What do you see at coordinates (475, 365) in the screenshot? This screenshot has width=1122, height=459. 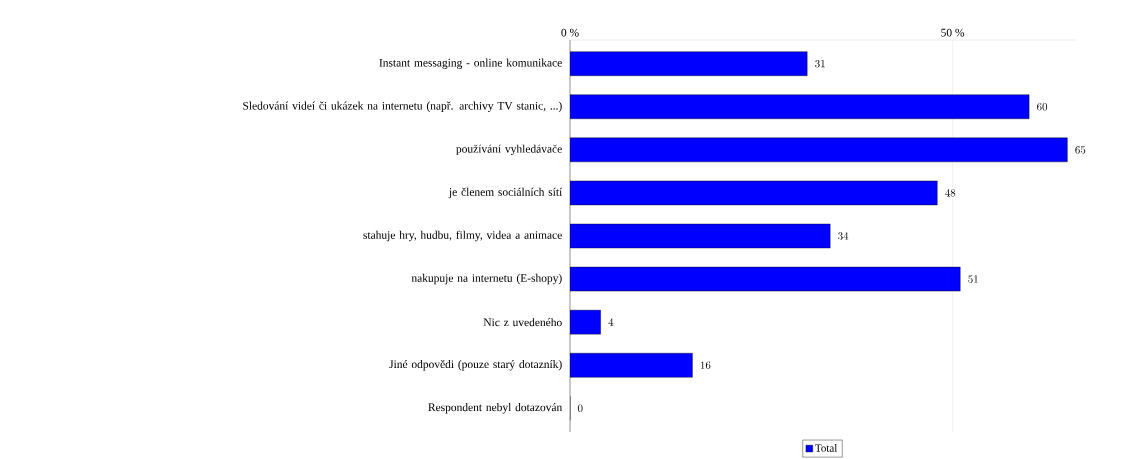 I see `y-tick-label: Jiné odpovědi (pouze starý dotazník)` at bounding box center [475, 365].